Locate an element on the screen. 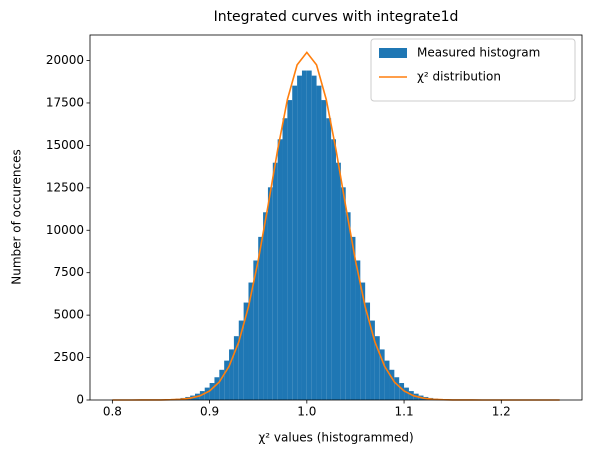  x-tick-label: 0.8 is located at coordinates (112, 412).